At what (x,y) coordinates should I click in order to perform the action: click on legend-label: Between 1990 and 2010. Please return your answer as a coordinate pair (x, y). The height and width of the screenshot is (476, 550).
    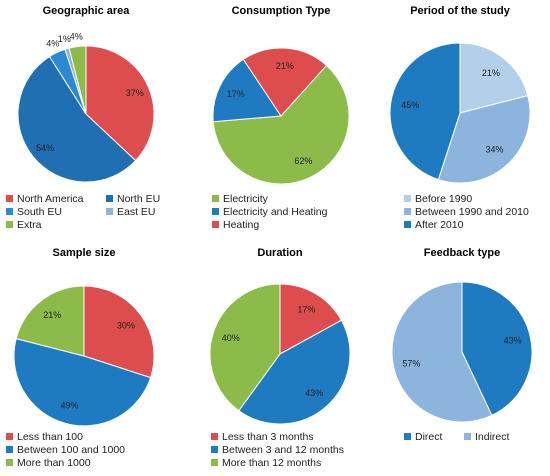
    Looking at the image, I should click on (472, 212).